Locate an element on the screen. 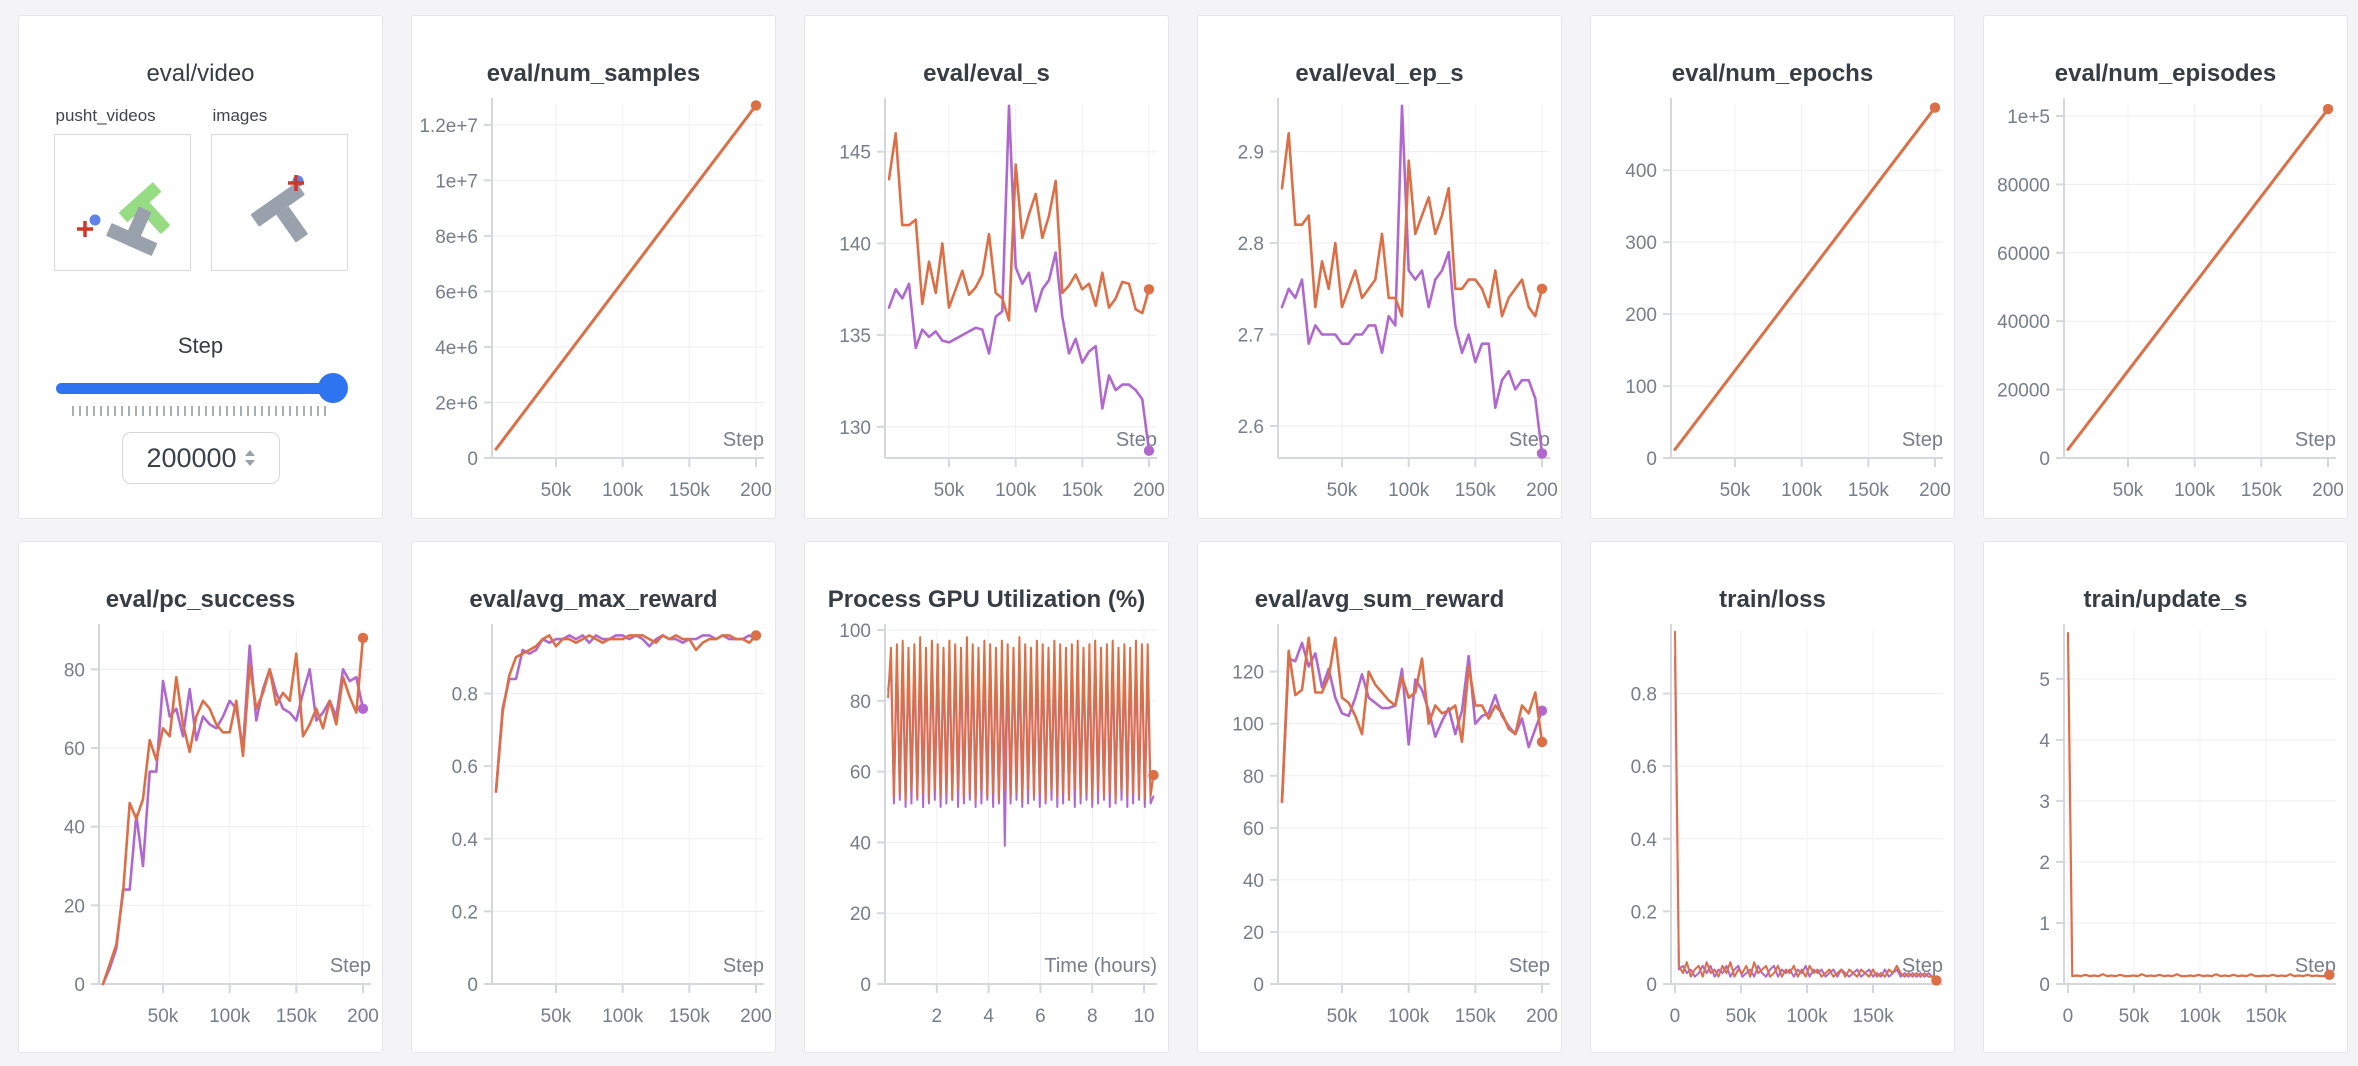  step-number-input: 200000 is located at coordinates (200, 458).